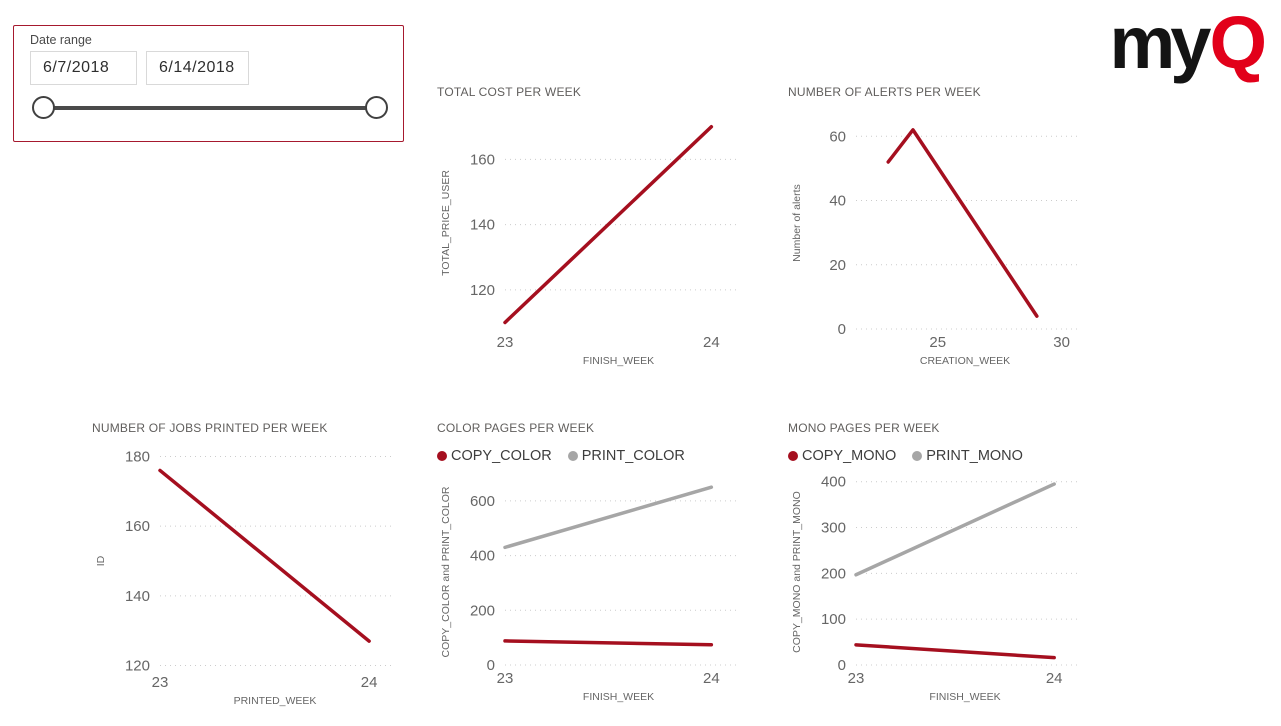  I want to click on legend-color-pages: COPY_COLOR PRINT_COLOR, so click(589, 456).